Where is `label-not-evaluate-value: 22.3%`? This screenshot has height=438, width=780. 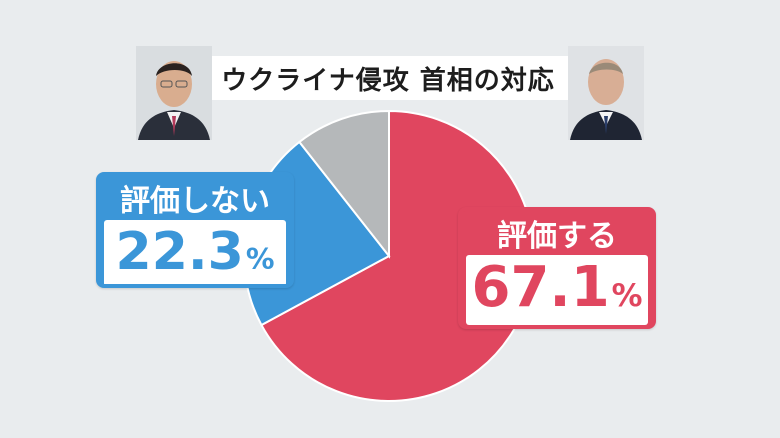
label-not-evaluate-value: 22.3% is located at coordinates (195, 252).